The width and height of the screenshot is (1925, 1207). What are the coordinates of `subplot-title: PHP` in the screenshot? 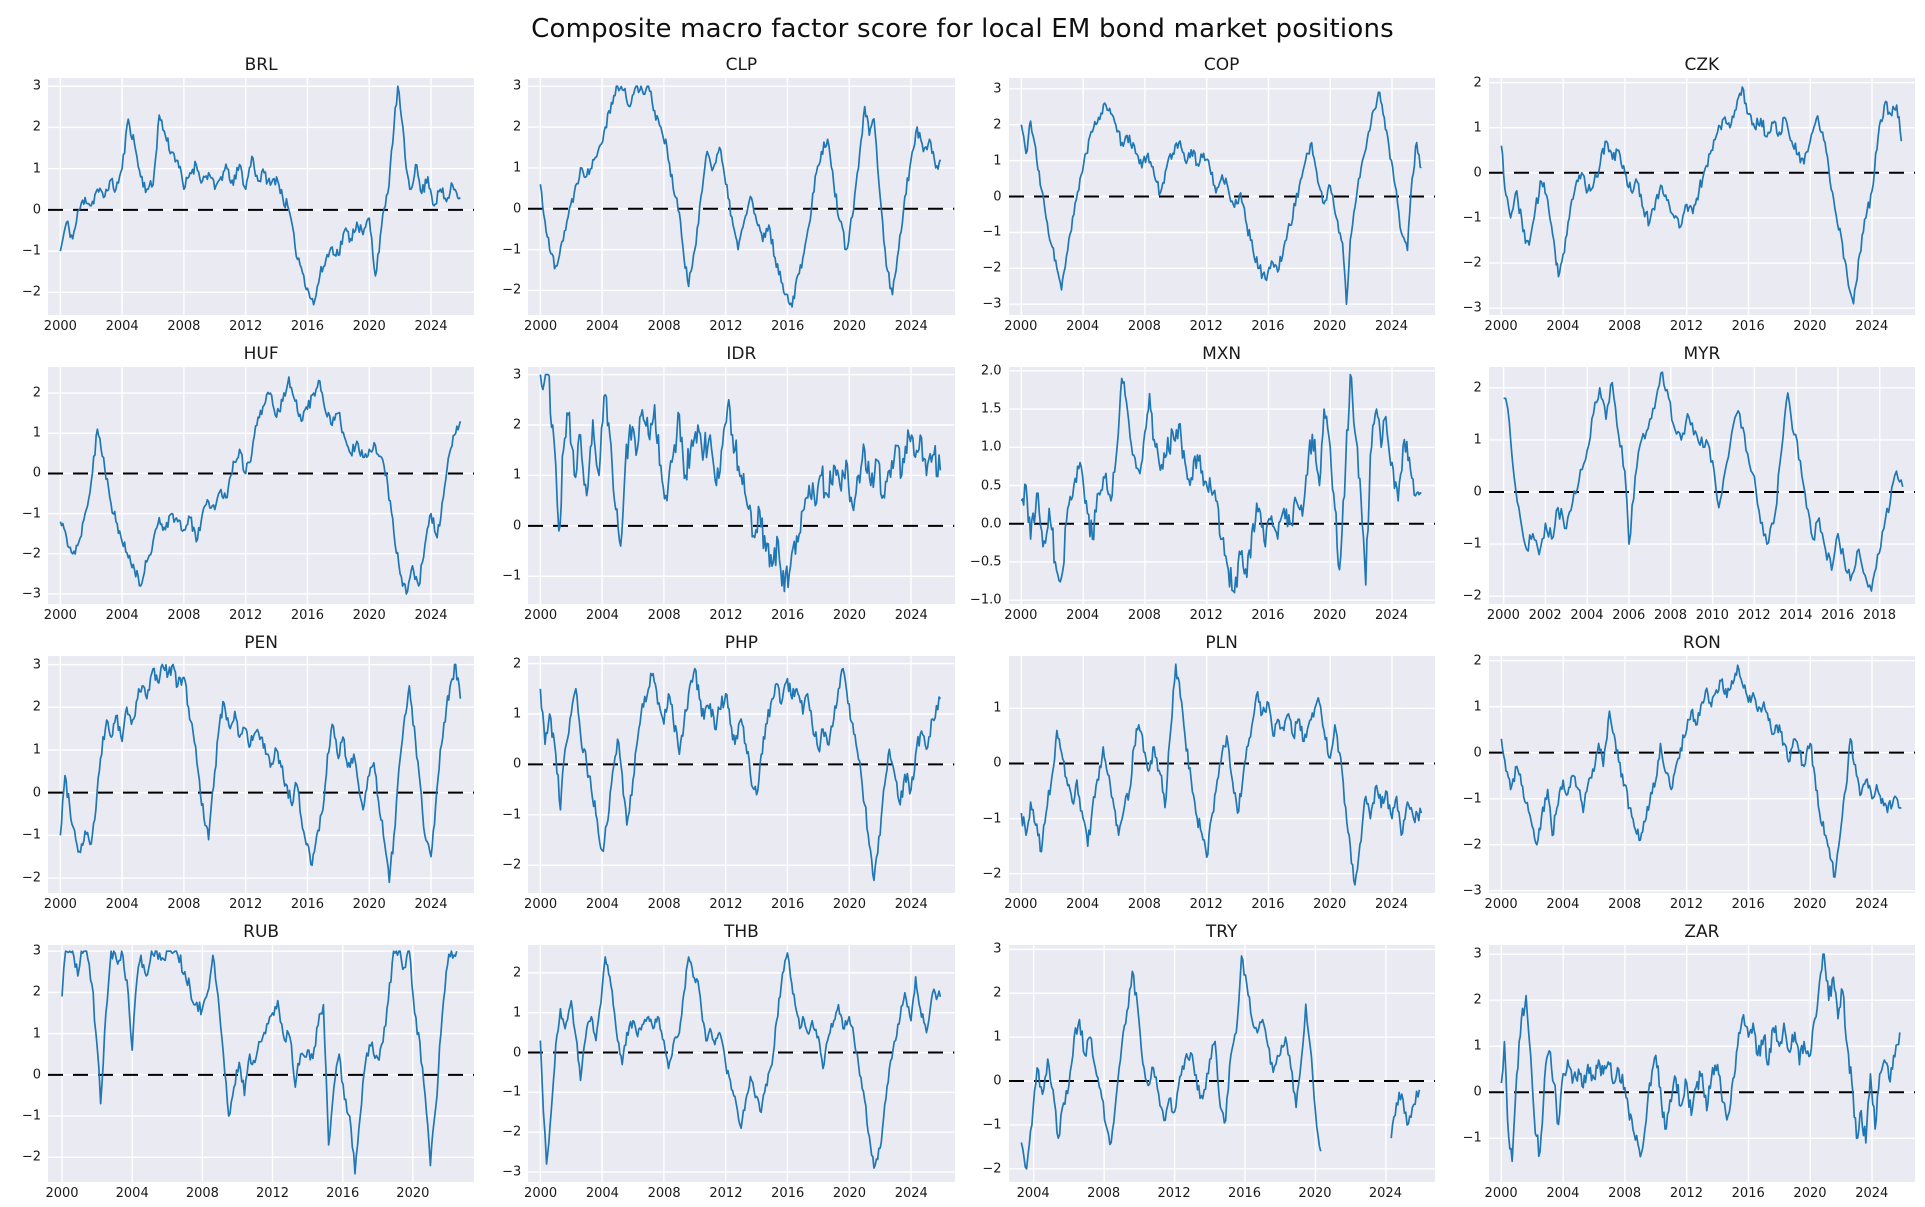 It's located at (741, 643).